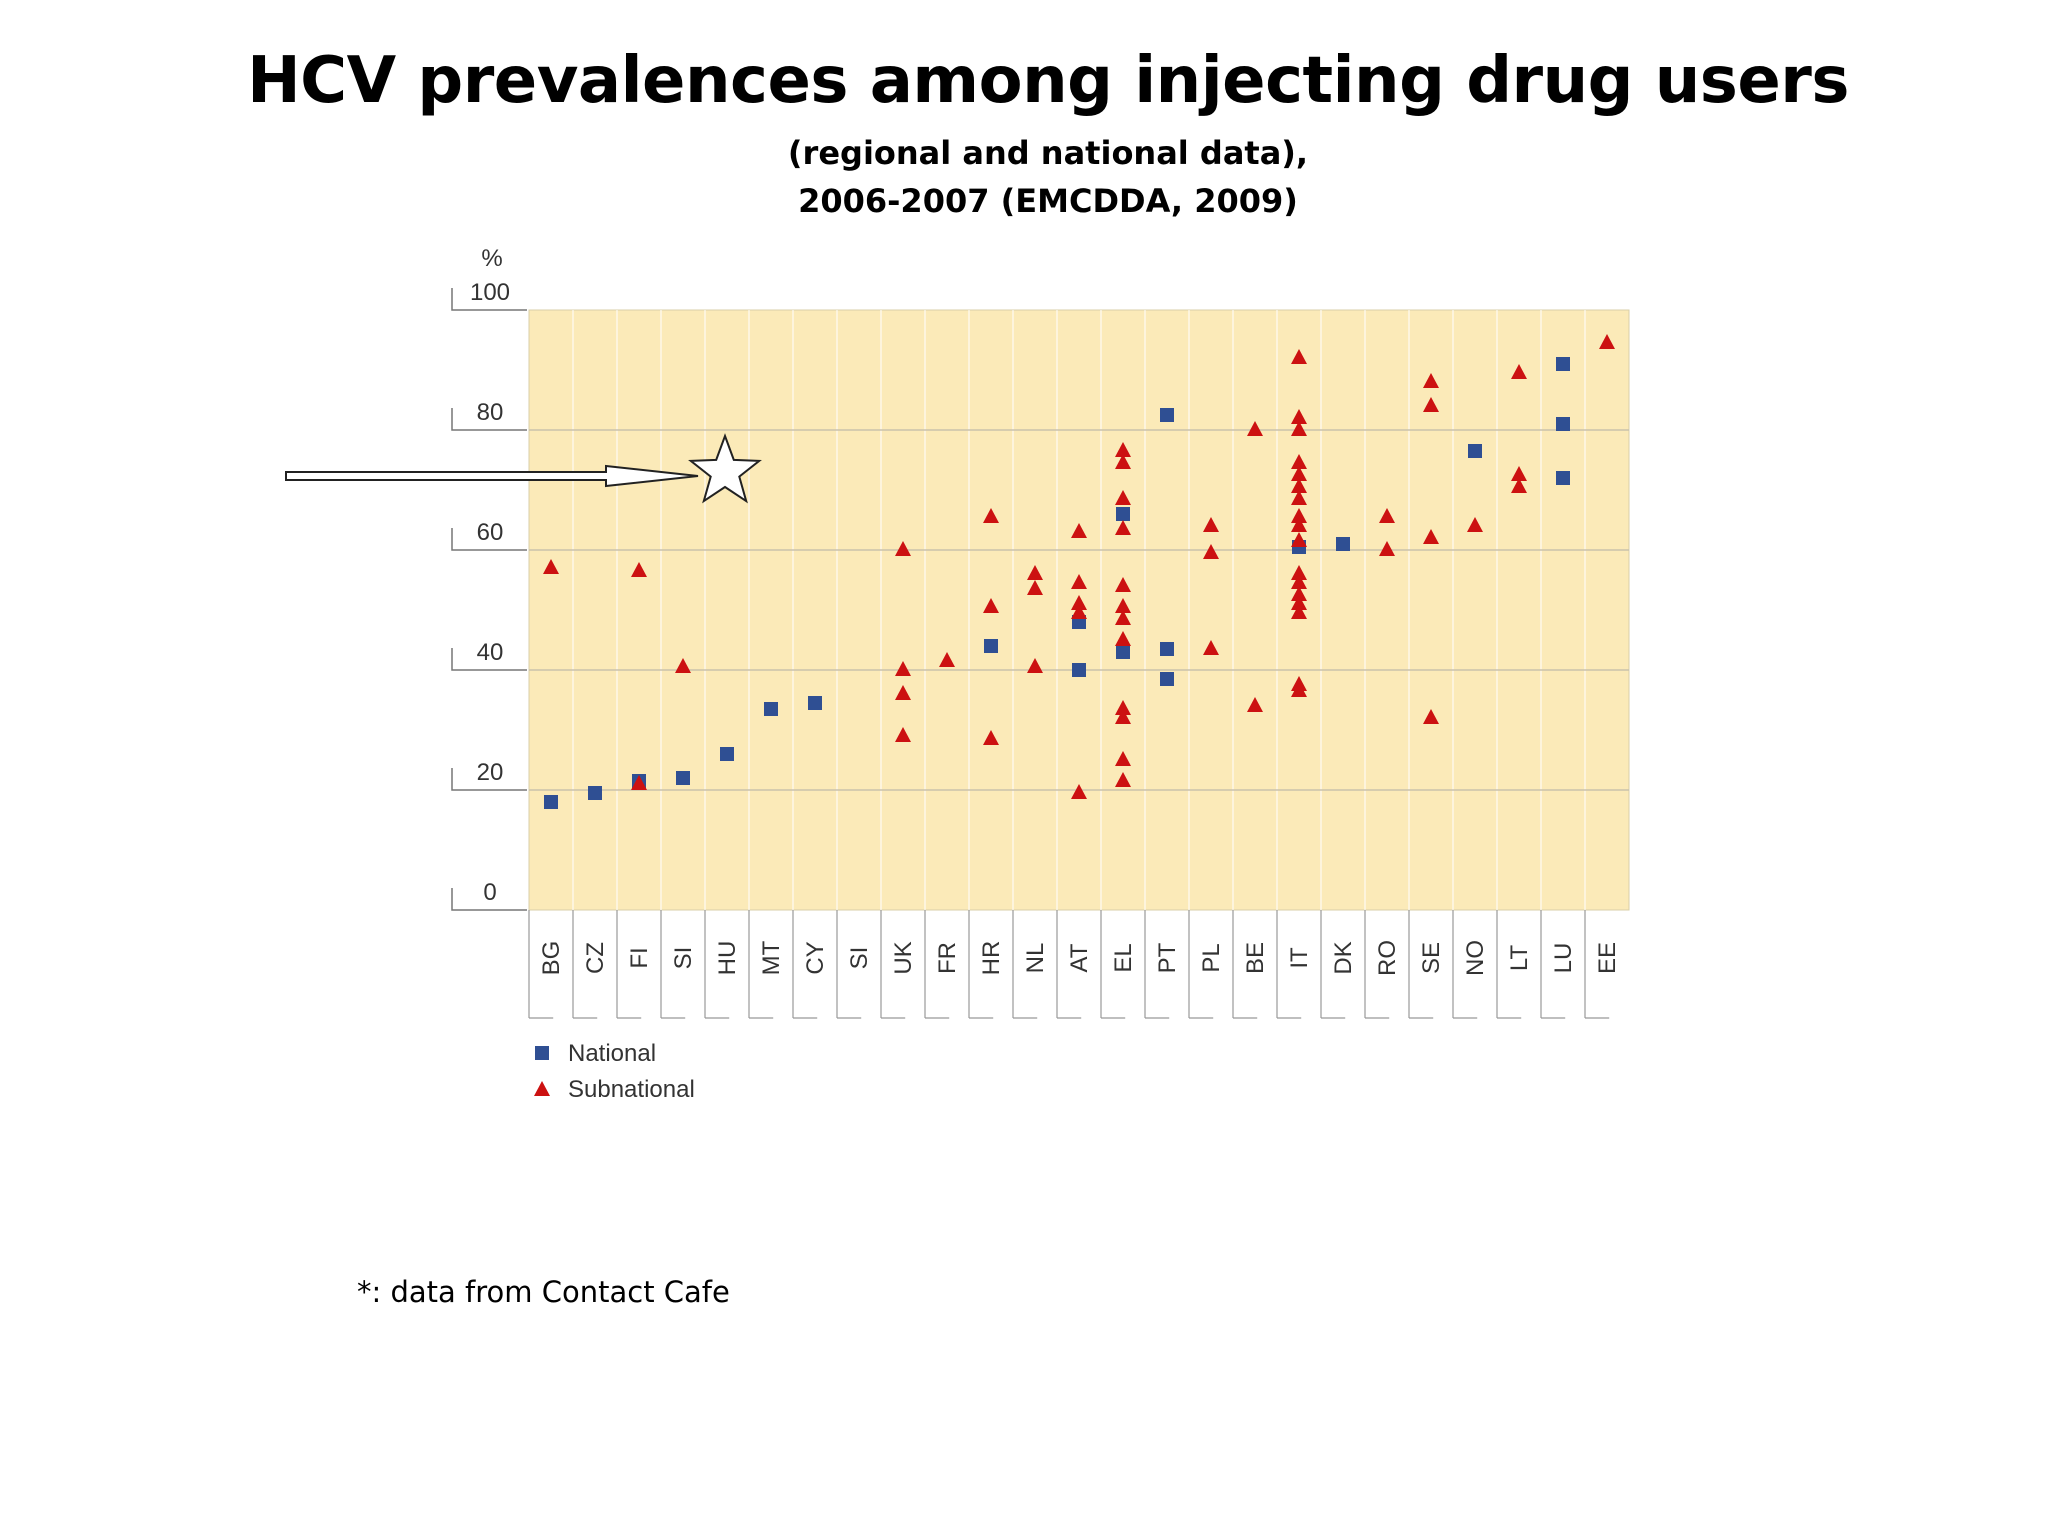  I want to click on x-tick-label: SE, so click(1431, 958).